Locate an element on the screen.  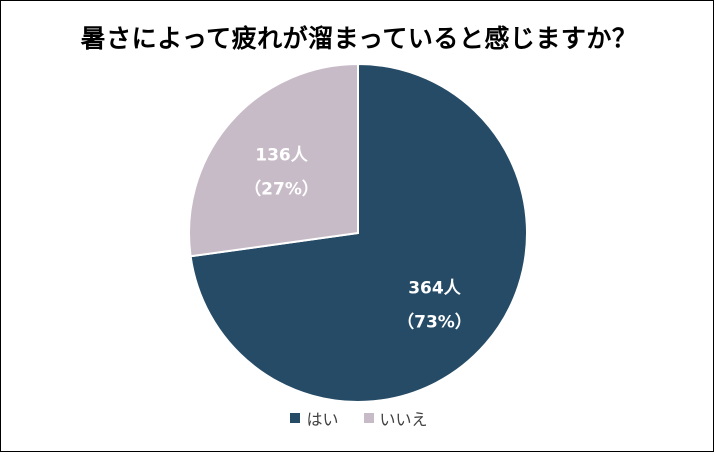
legend-swatch-no is located at coordinates (368, 418).